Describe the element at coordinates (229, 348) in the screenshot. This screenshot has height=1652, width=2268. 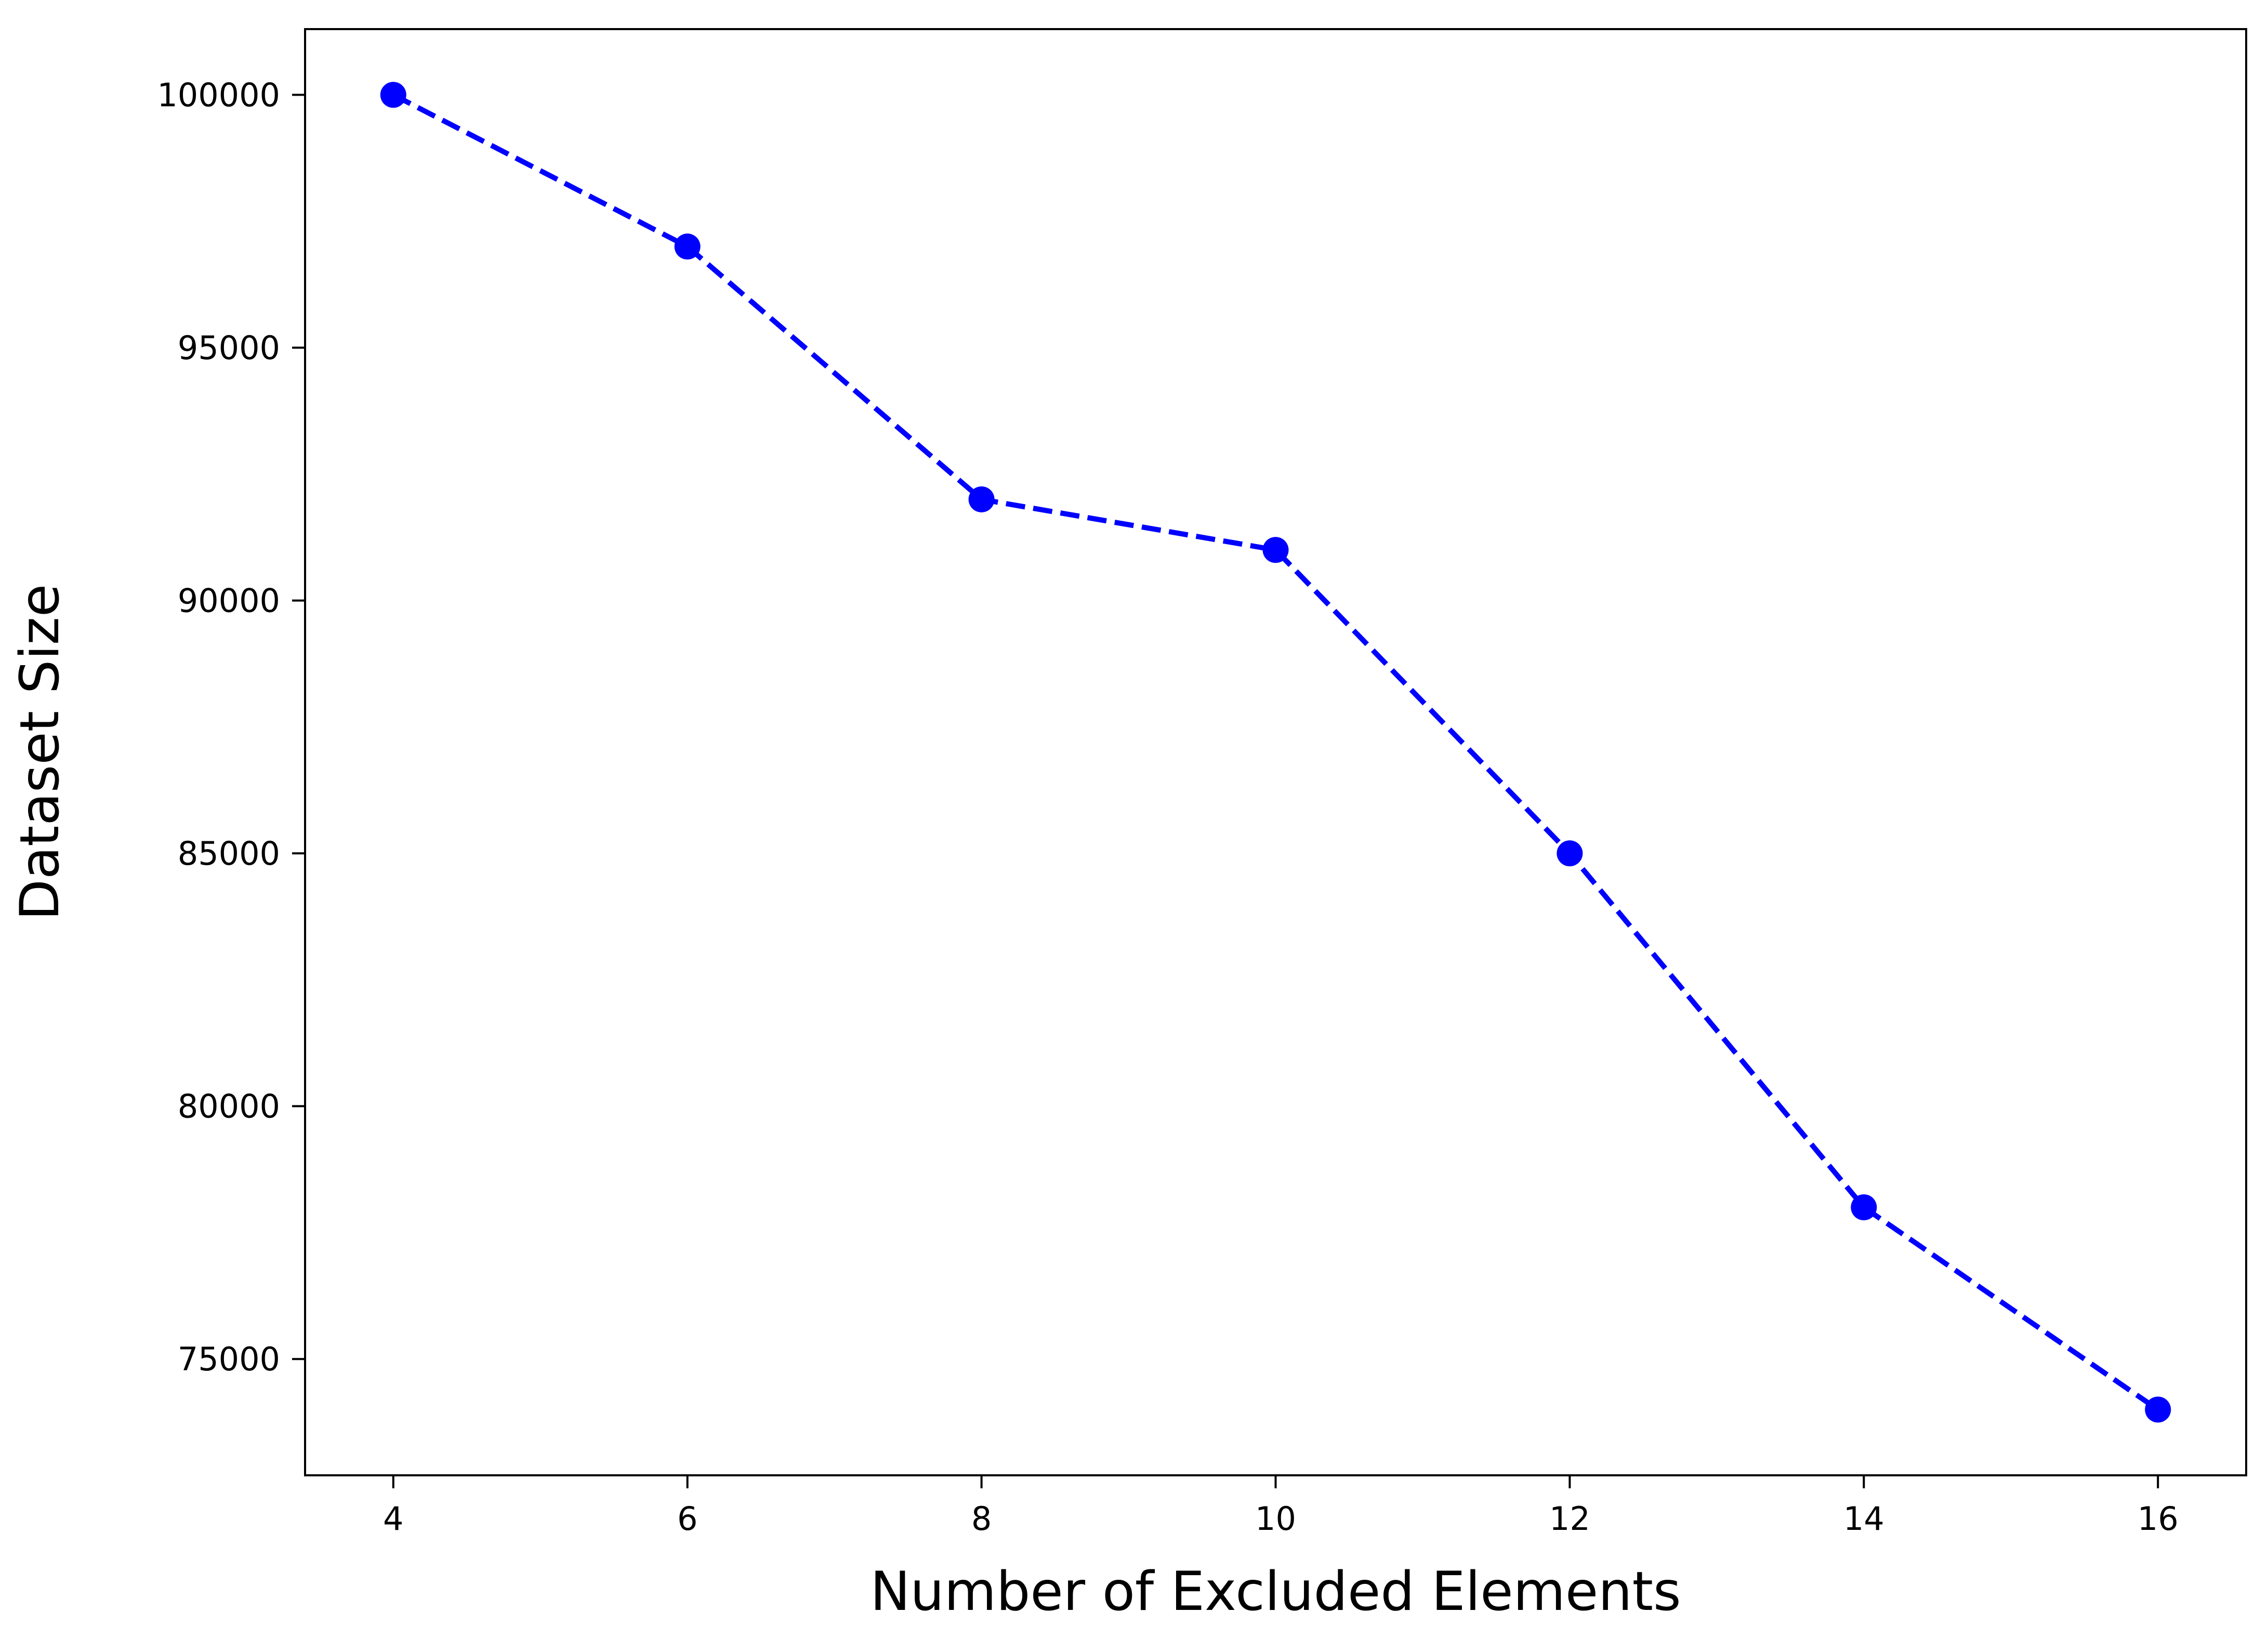
I see `y-tick-label: 95000` at that location.